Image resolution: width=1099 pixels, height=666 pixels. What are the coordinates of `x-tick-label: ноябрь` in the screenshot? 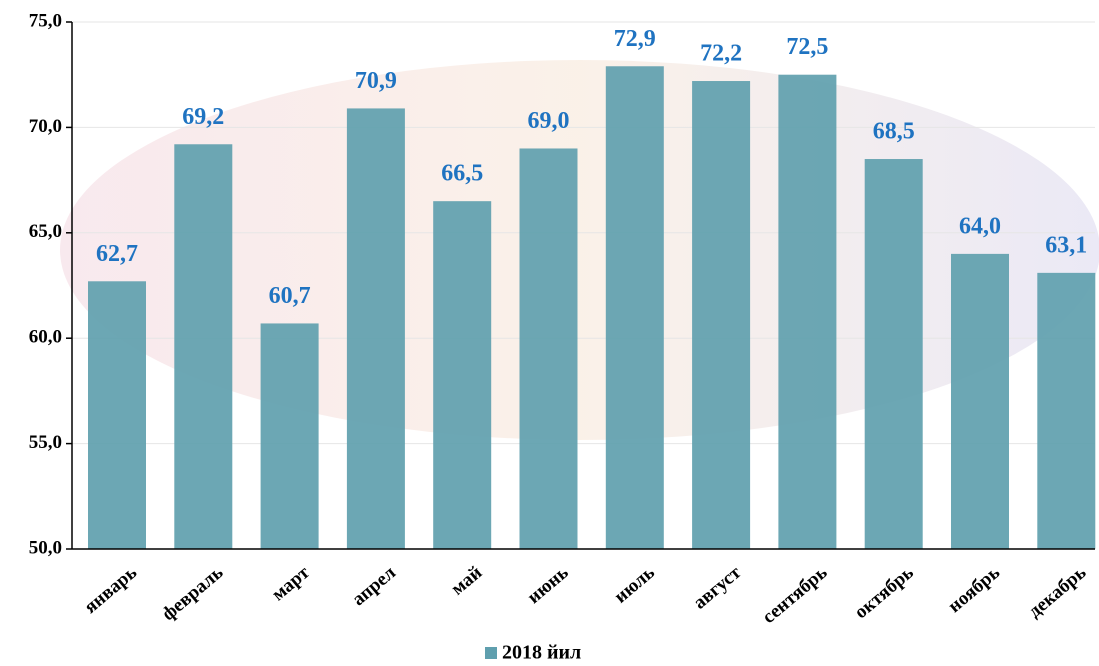 It's located at (974, 589).